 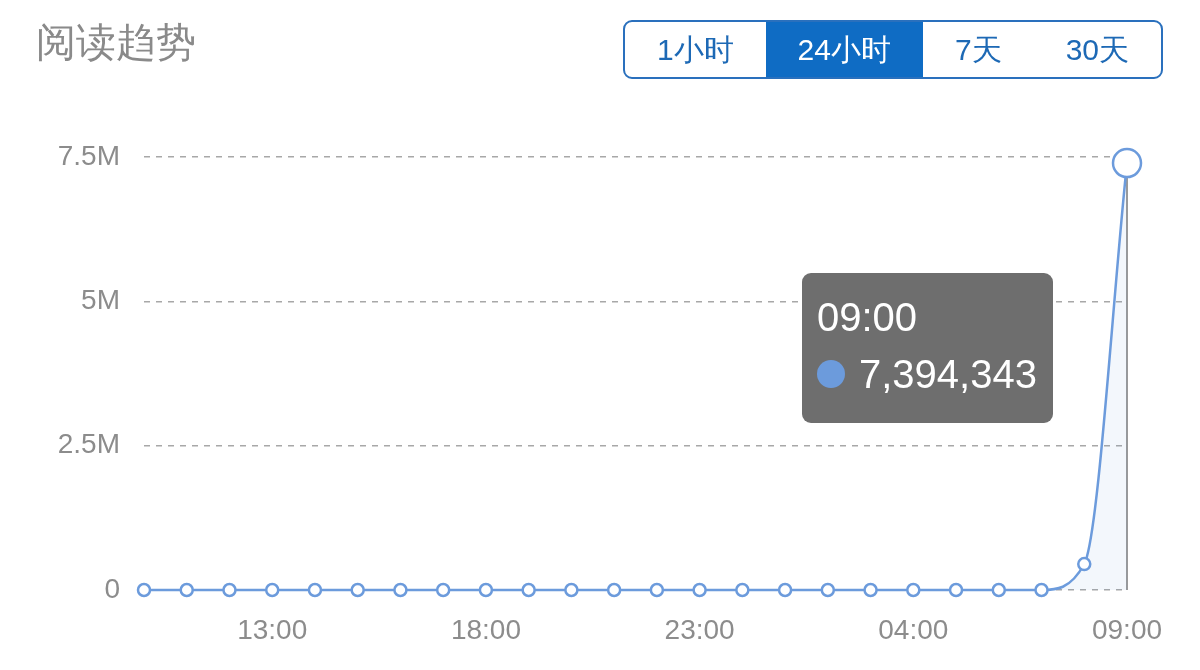 What do you see at coordinates (913, 629) in the screenshot?
I see `x-tick-label: 04:00` at bounding box center [913, 629].